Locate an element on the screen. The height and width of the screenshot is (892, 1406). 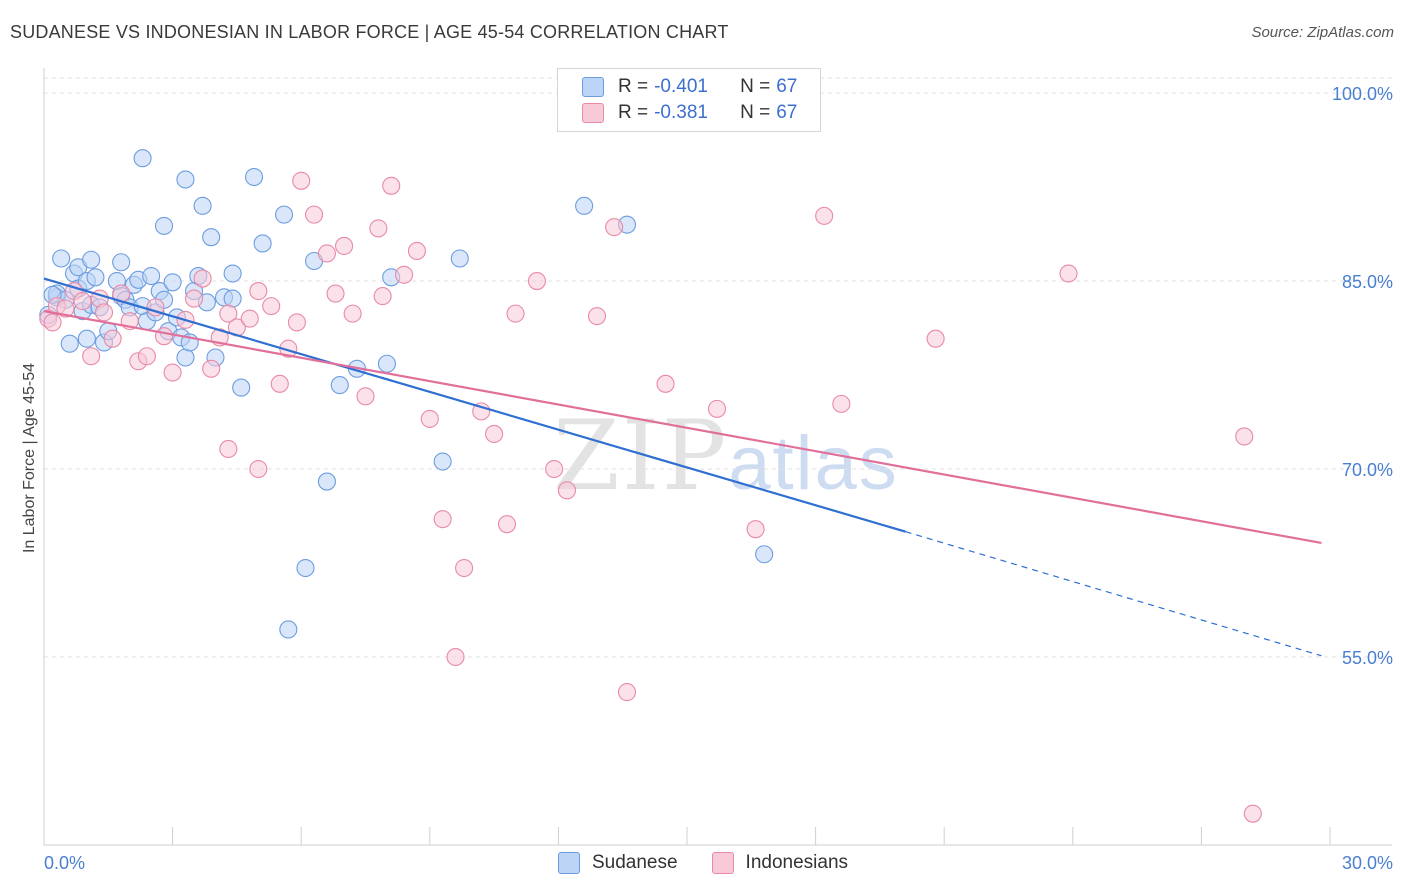
legend-item-sudanese: Sudanese is located at coordinates (617, 863).